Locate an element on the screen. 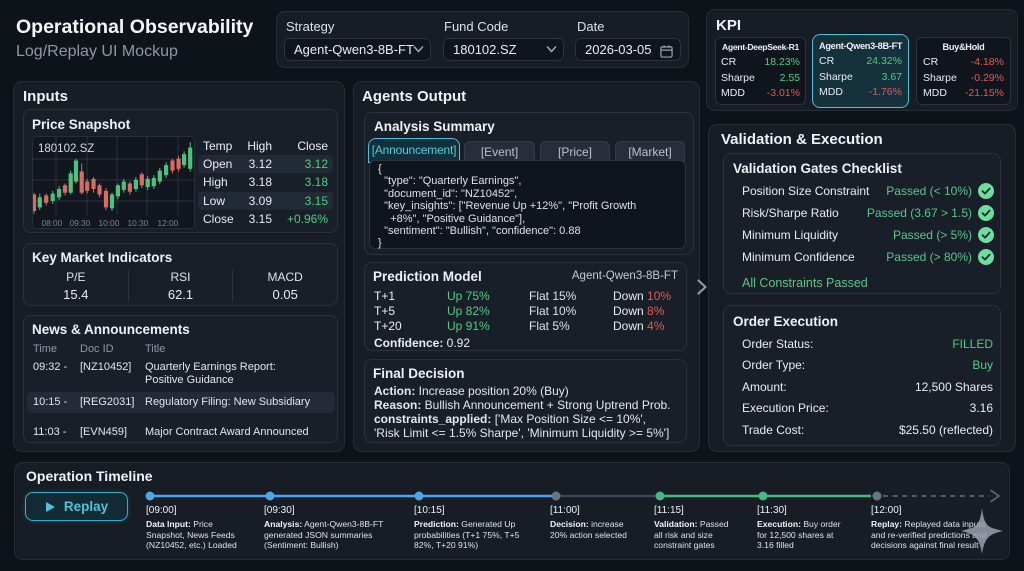 The height and width of the screenshot is (571, 1024). svg-text: 10:30 is located at coordinates (138, 223).